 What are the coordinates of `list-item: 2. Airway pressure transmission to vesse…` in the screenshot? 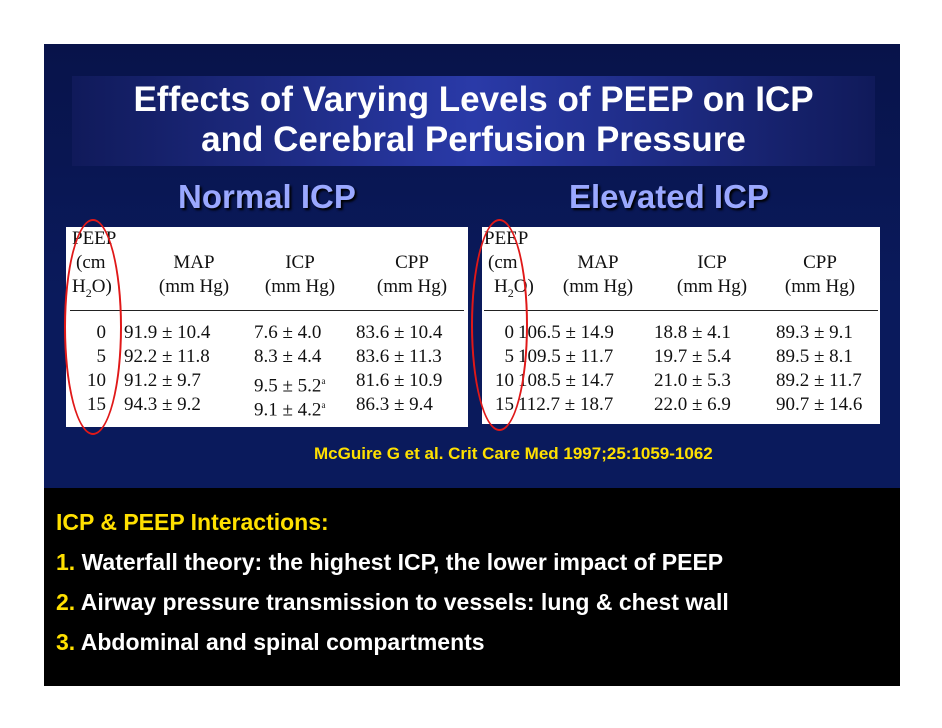 It's located at (392, 602).